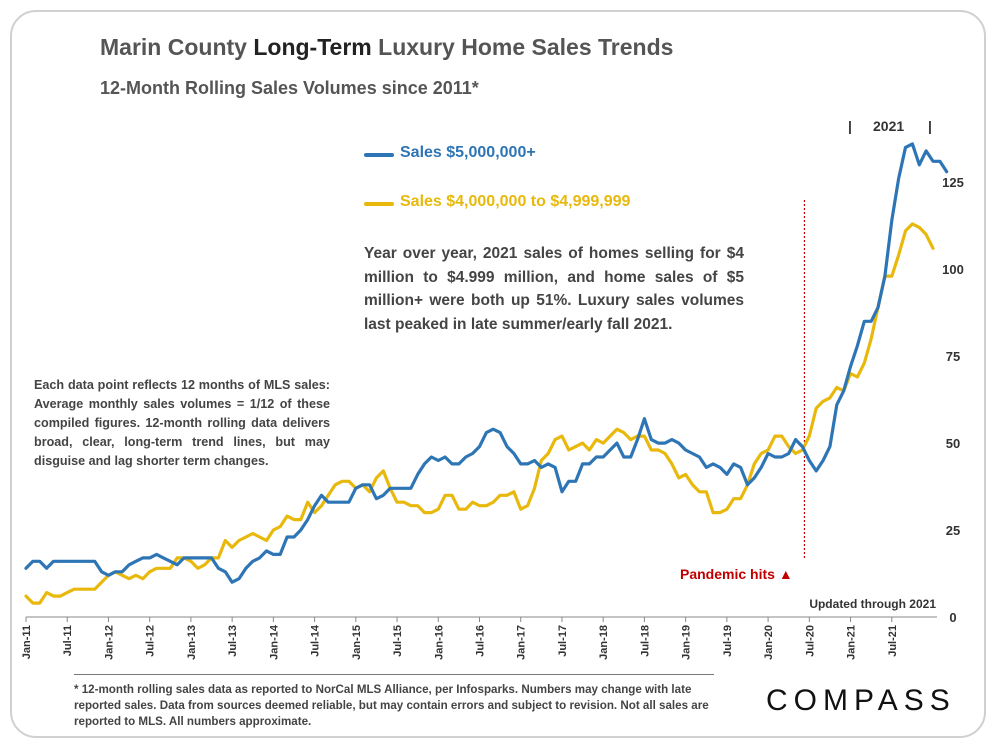  What do you see at coordinates (316, 640) in the screenshot?
I see `x-tick-label: Jul-14` at bounding box center [316, 640].